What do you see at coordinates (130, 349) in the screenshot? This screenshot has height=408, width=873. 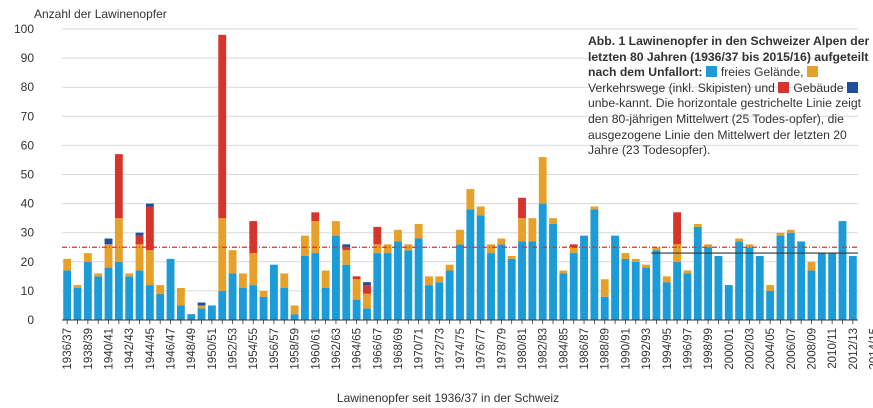 I see `x-tick-label-3: 1942/43` at bounding box center [130, 349].